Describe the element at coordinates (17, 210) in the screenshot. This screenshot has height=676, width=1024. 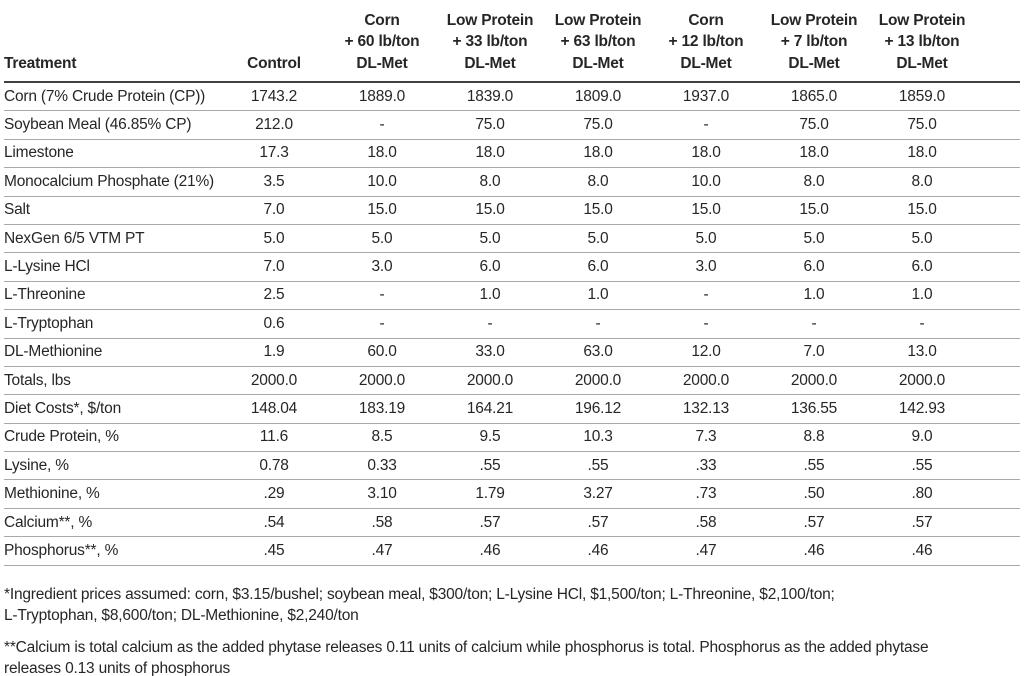
I see `row-label: Salt` at that location.